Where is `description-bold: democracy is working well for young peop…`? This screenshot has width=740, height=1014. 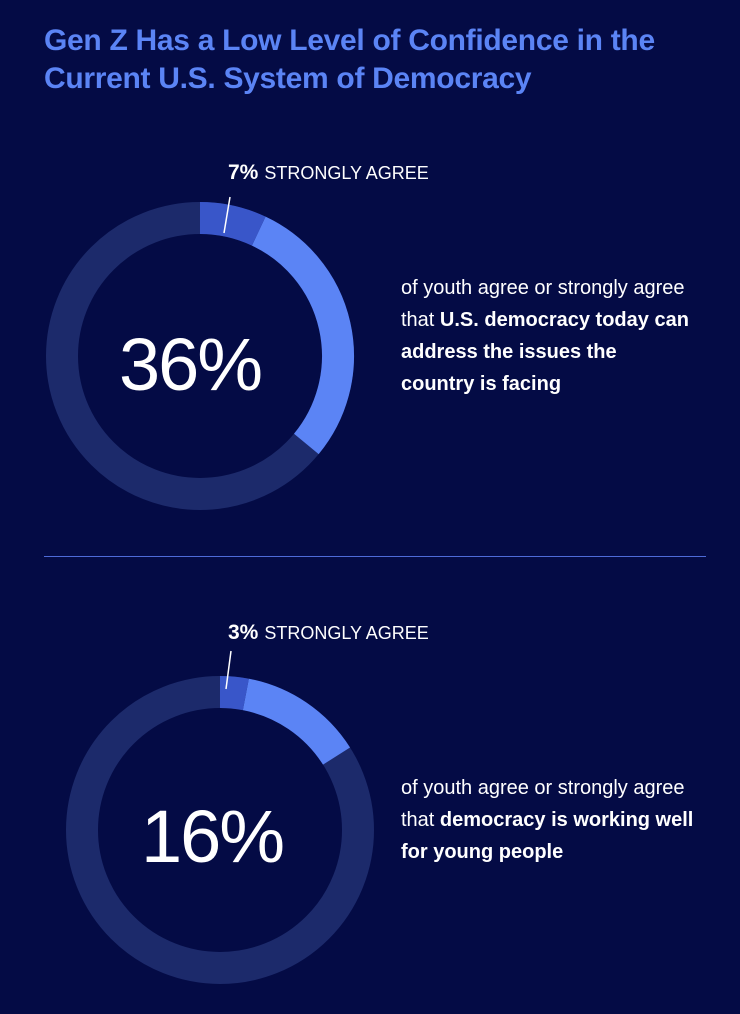
description-bold: democracy is working well for young peop… is located at coordinates (547, 836).